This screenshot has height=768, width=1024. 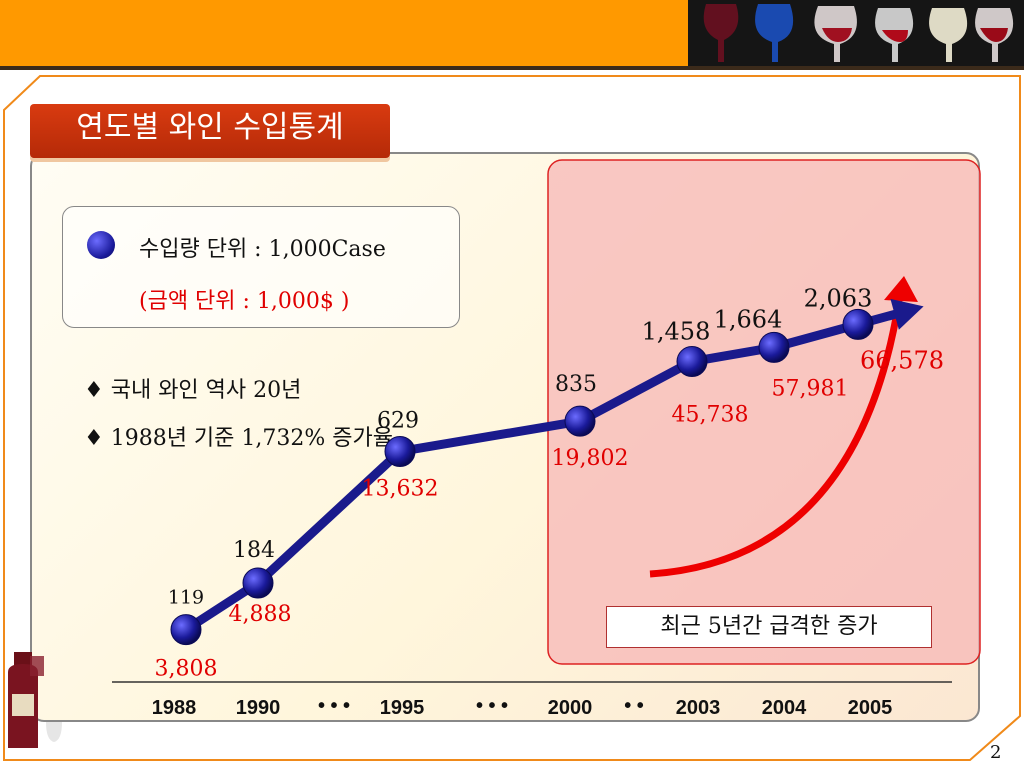 What do you see at coordinates (570, 708) in the screenshot?
I see `x-tick-2000: 2000` at bounding box center [570, 708].